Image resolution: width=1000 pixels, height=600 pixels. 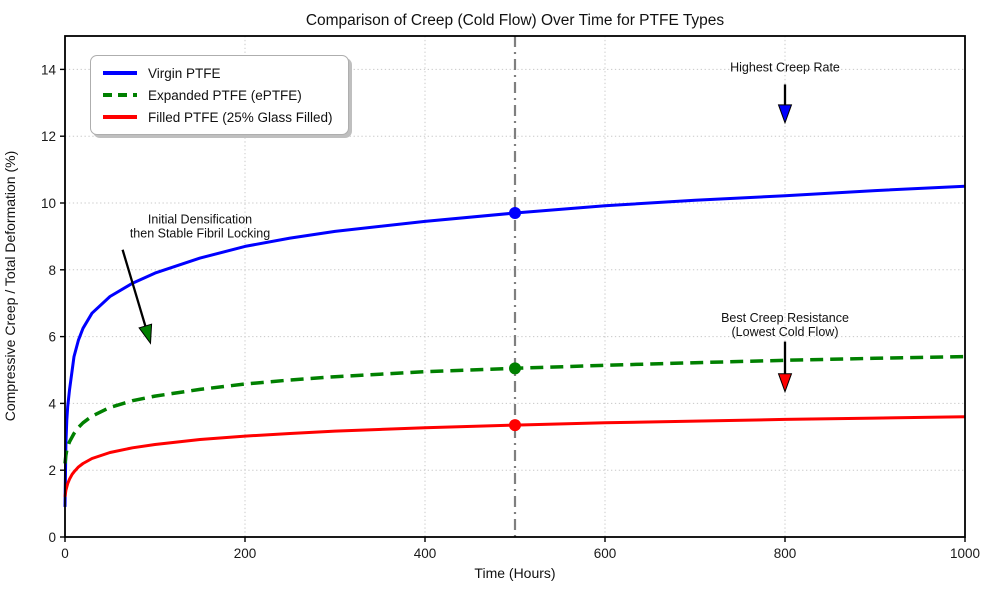 I want to click on x-tick-label: 200, so click(x=245, y=553).